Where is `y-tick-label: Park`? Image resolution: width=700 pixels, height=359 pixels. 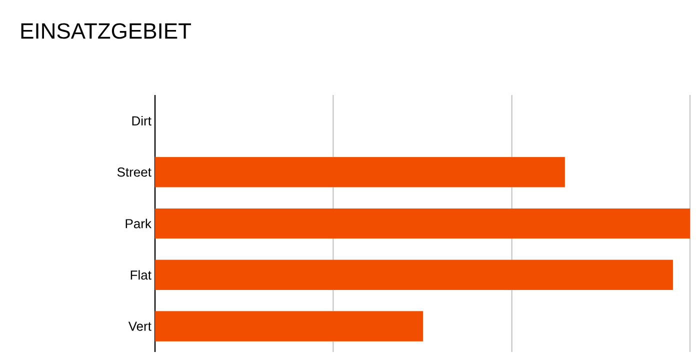
y-tick-label: Park is located at coordinates (139, 223).